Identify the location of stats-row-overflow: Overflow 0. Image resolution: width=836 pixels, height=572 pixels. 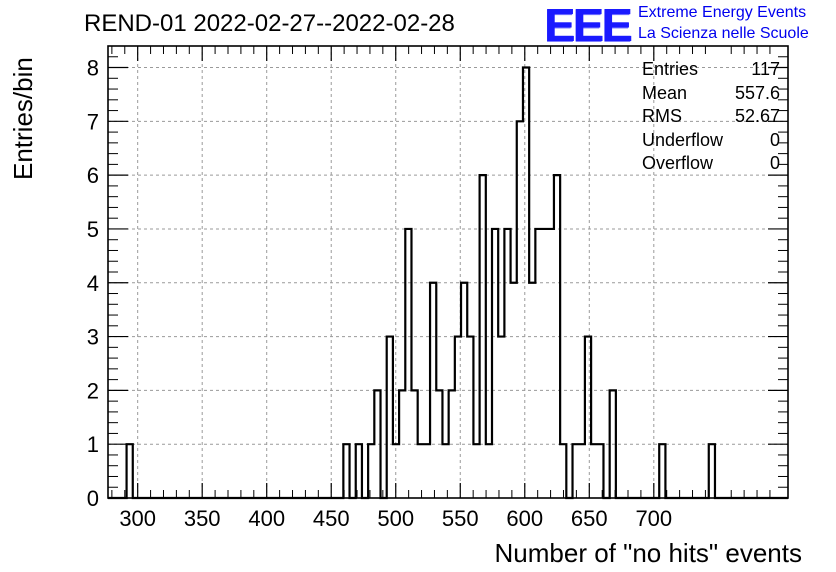
(711, 164).